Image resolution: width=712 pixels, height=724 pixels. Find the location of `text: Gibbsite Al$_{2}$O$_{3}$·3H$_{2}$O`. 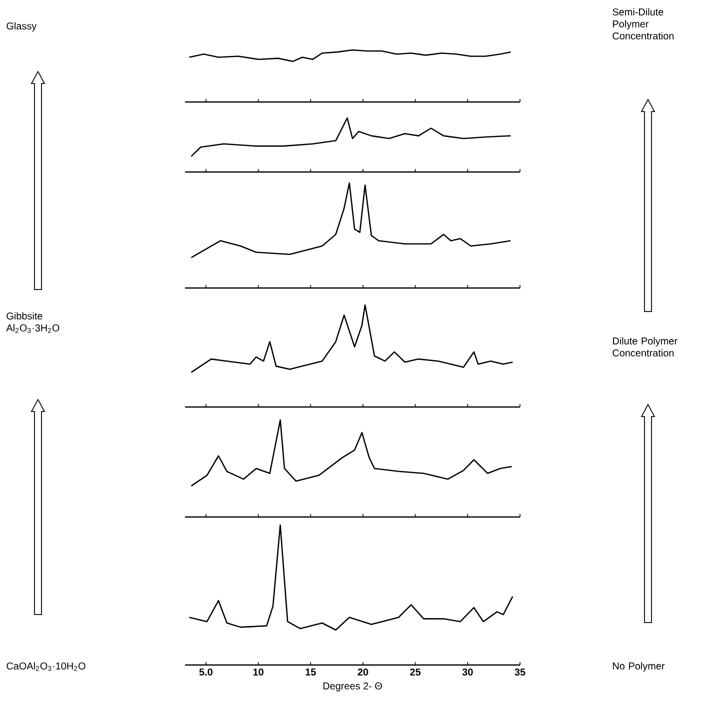

text: Gibbsite Al$_{2}$O$_{3}$·3H$_{2}$O is located at coordinates (33, 322).